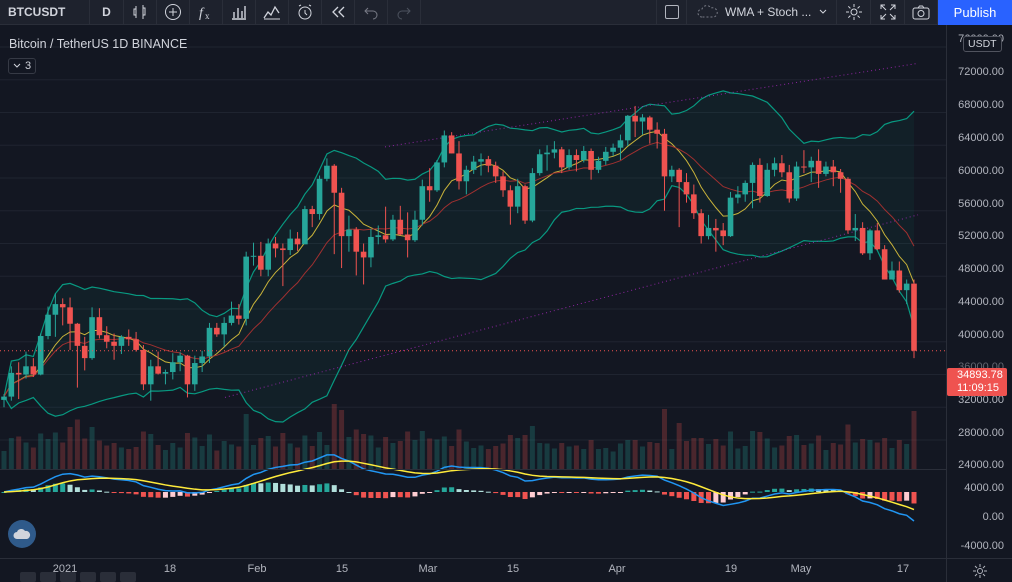  I want to click on axis-settings-button, so click(979, 570).